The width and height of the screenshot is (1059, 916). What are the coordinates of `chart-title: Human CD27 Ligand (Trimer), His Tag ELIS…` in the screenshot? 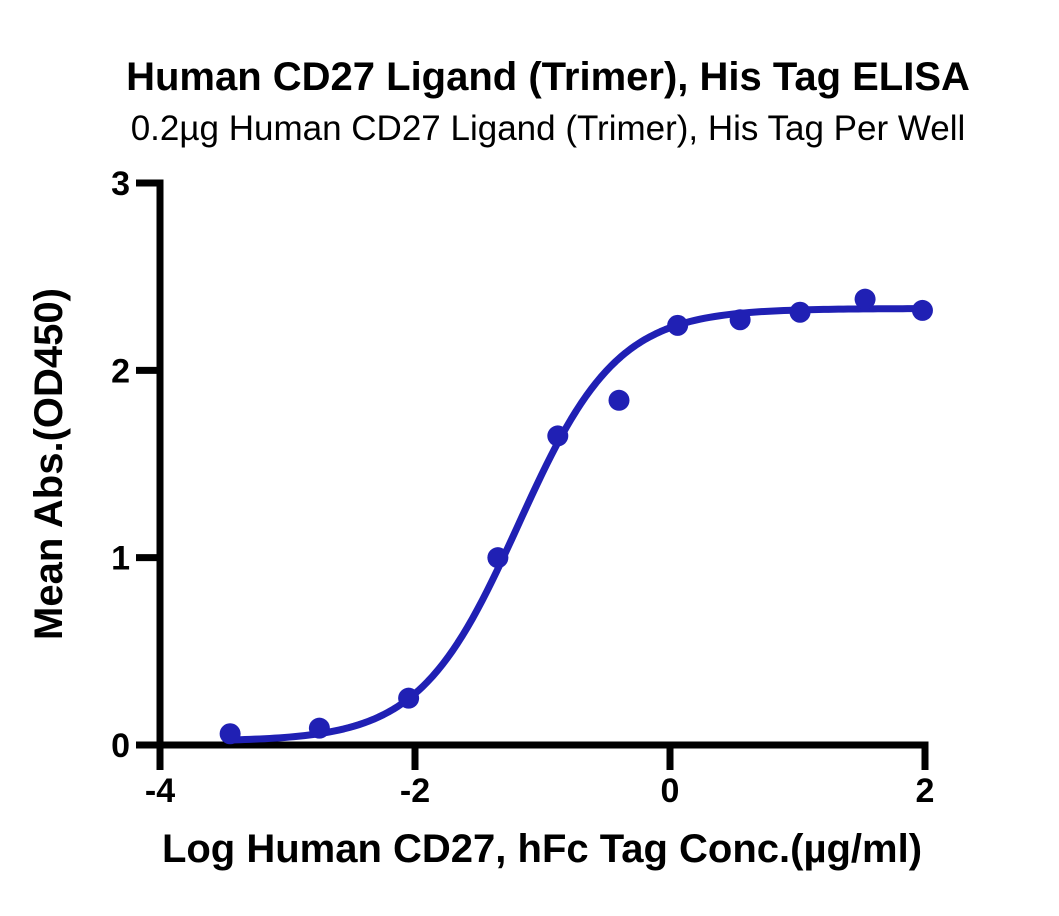 It's located at (548, 77).